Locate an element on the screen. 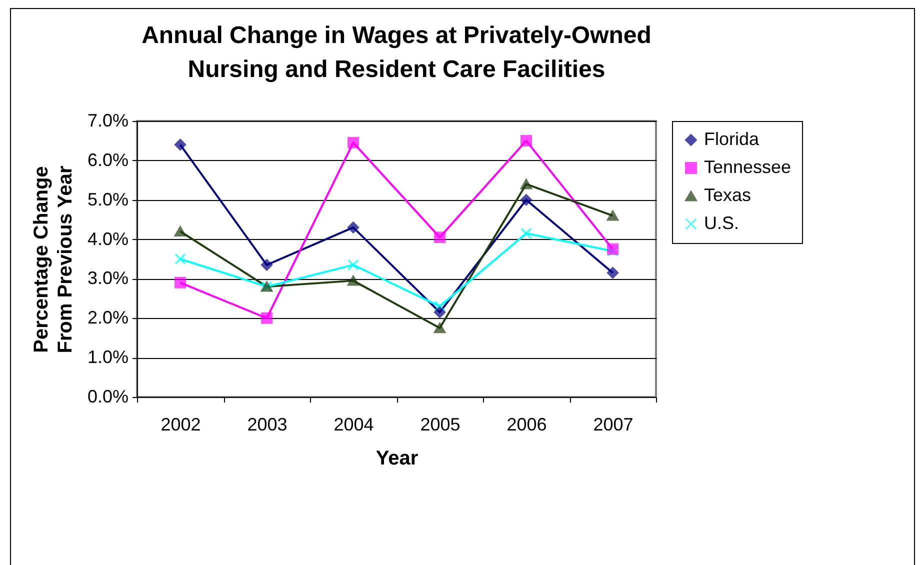  x-tick-label: 2005 is located at coordinates (440, 424).